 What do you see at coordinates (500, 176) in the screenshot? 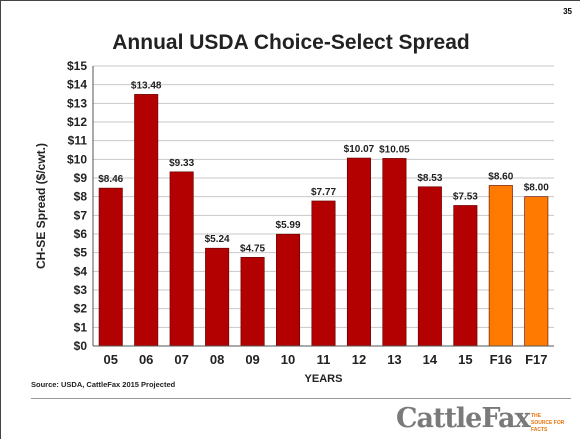
I see `data-label: $8.60` at bounding box center [500, 176].